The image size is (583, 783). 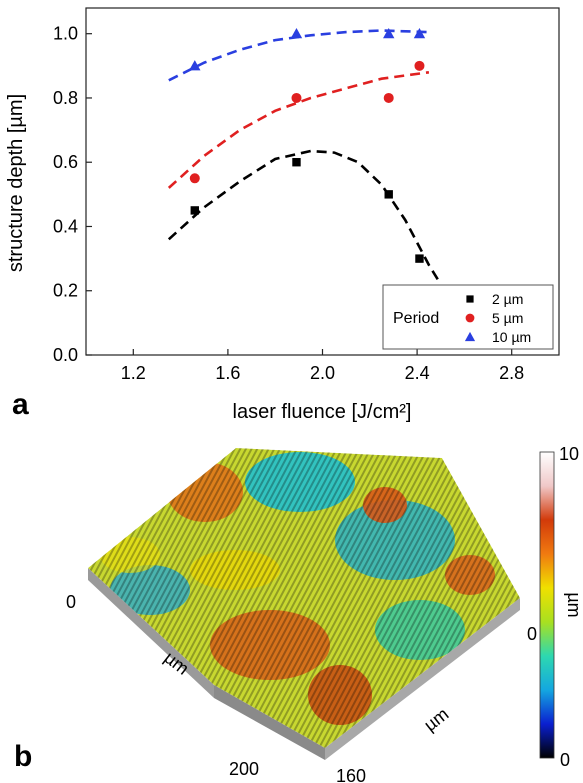 I want to click on x-tick-200: 200, so click(x=244, y=769).